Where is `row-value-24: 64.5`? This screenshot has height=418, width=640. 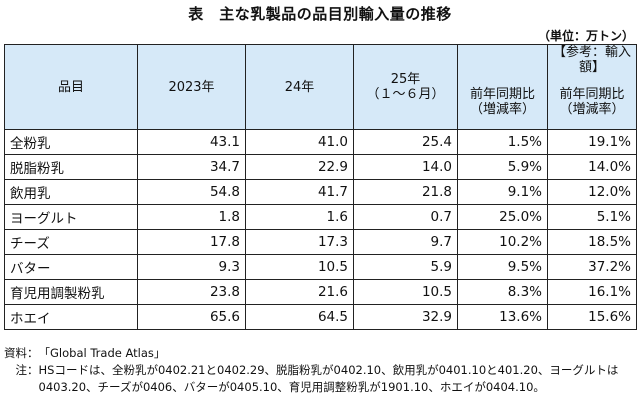 row-value-24: 64.5 is located at coordinates (299, 317).